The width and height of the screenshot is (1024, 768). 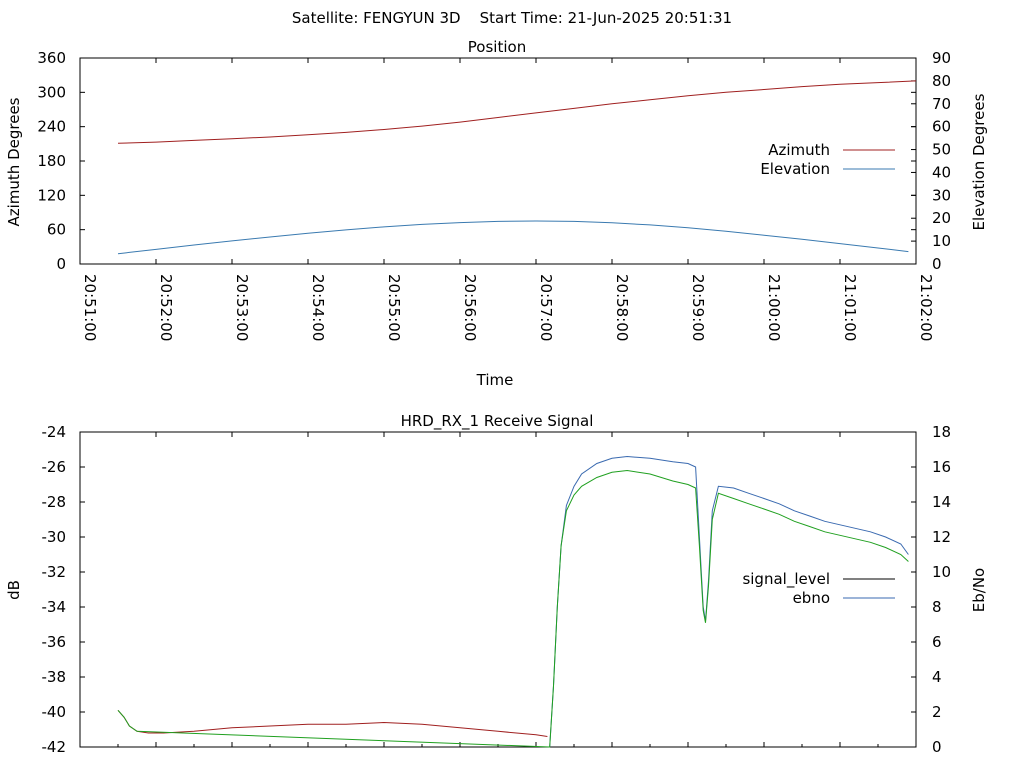 I want to click on x-tick-label: 21:01:00, so click(x=850, y=307).